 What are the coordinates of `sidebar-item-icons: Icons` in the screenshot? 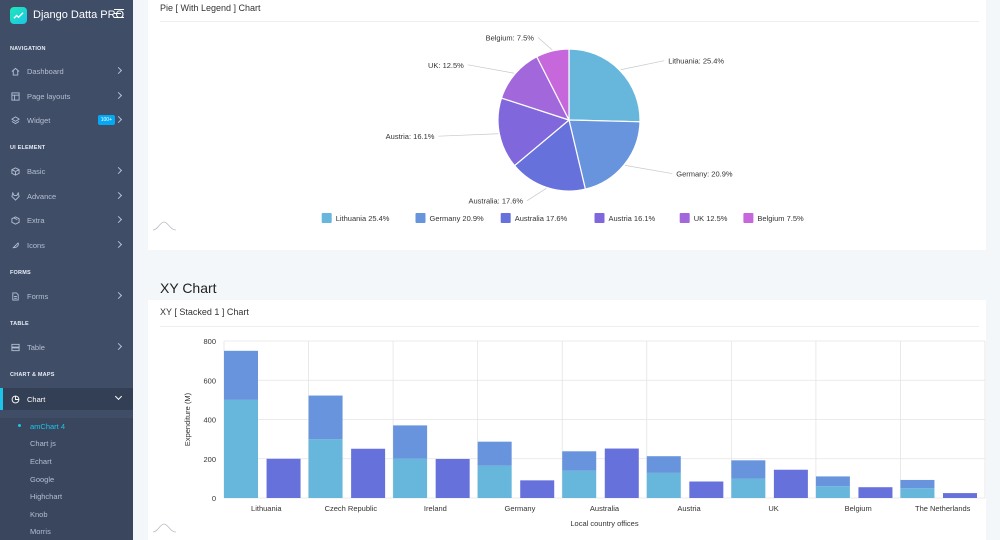 It's located at (66, 245).